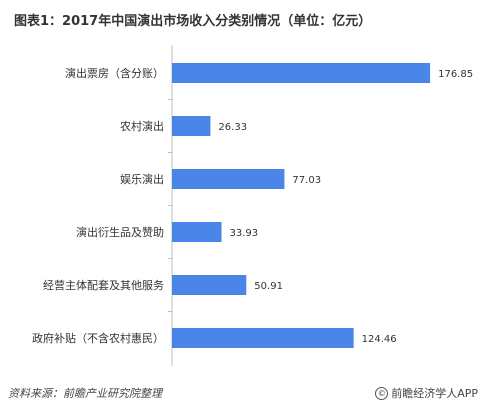 The height and width of the screenshot is (409, 488). Describe the element at coordinates (85, 393) in the screenshot. I see `source-note: 资料来源：前瞻产业研究院整理` at that location.